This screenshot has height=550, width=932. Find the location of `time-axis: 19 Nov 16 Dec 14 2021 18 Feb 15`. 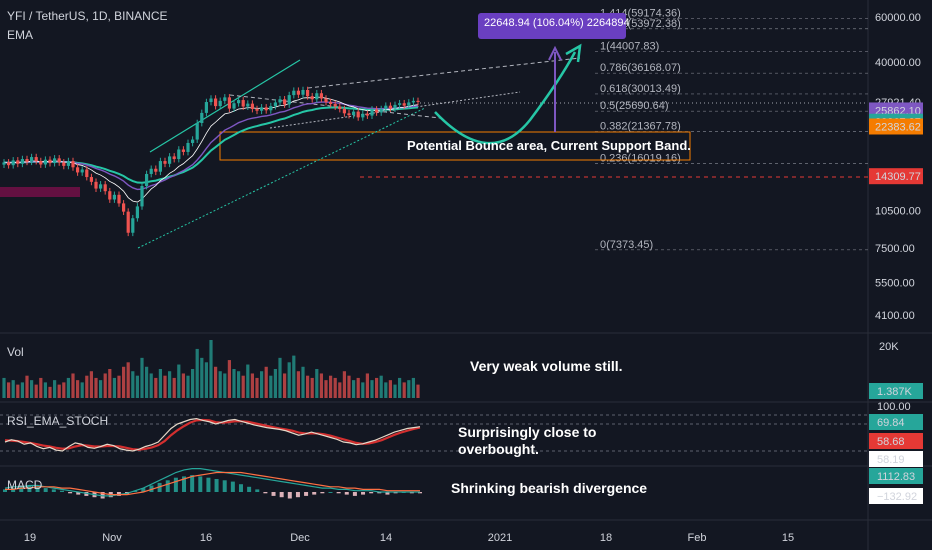

time-axis: 19 Nov 16 Dec 14 2021 18 Feb 15 is located at coordinates (409, 538).